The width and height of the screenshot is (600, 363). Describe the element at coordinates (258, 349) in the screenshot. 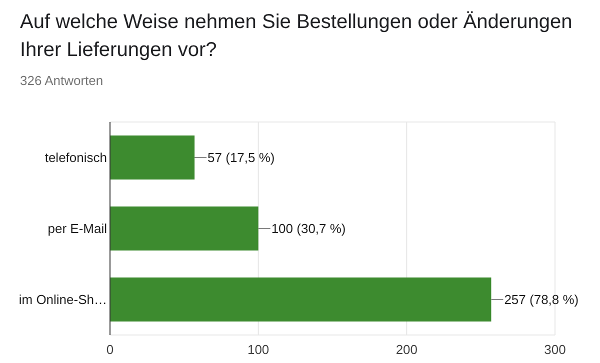

I see `x-tick-label: 100` at that location.